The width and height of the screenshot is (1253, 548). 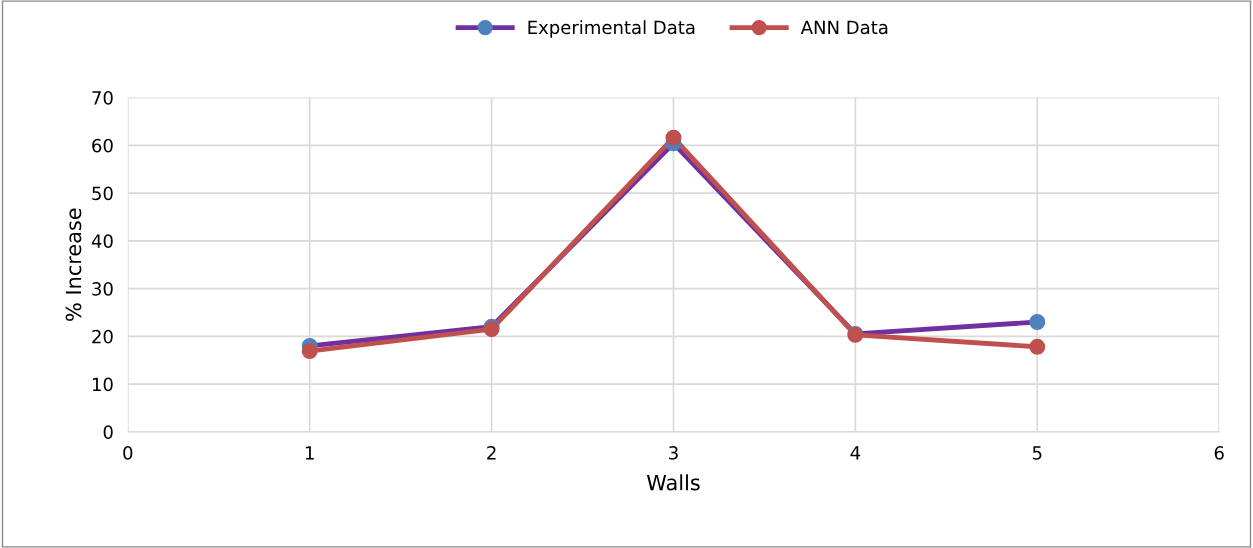 I want to click on x-tick-label: 3, so click(x=673, y=453).